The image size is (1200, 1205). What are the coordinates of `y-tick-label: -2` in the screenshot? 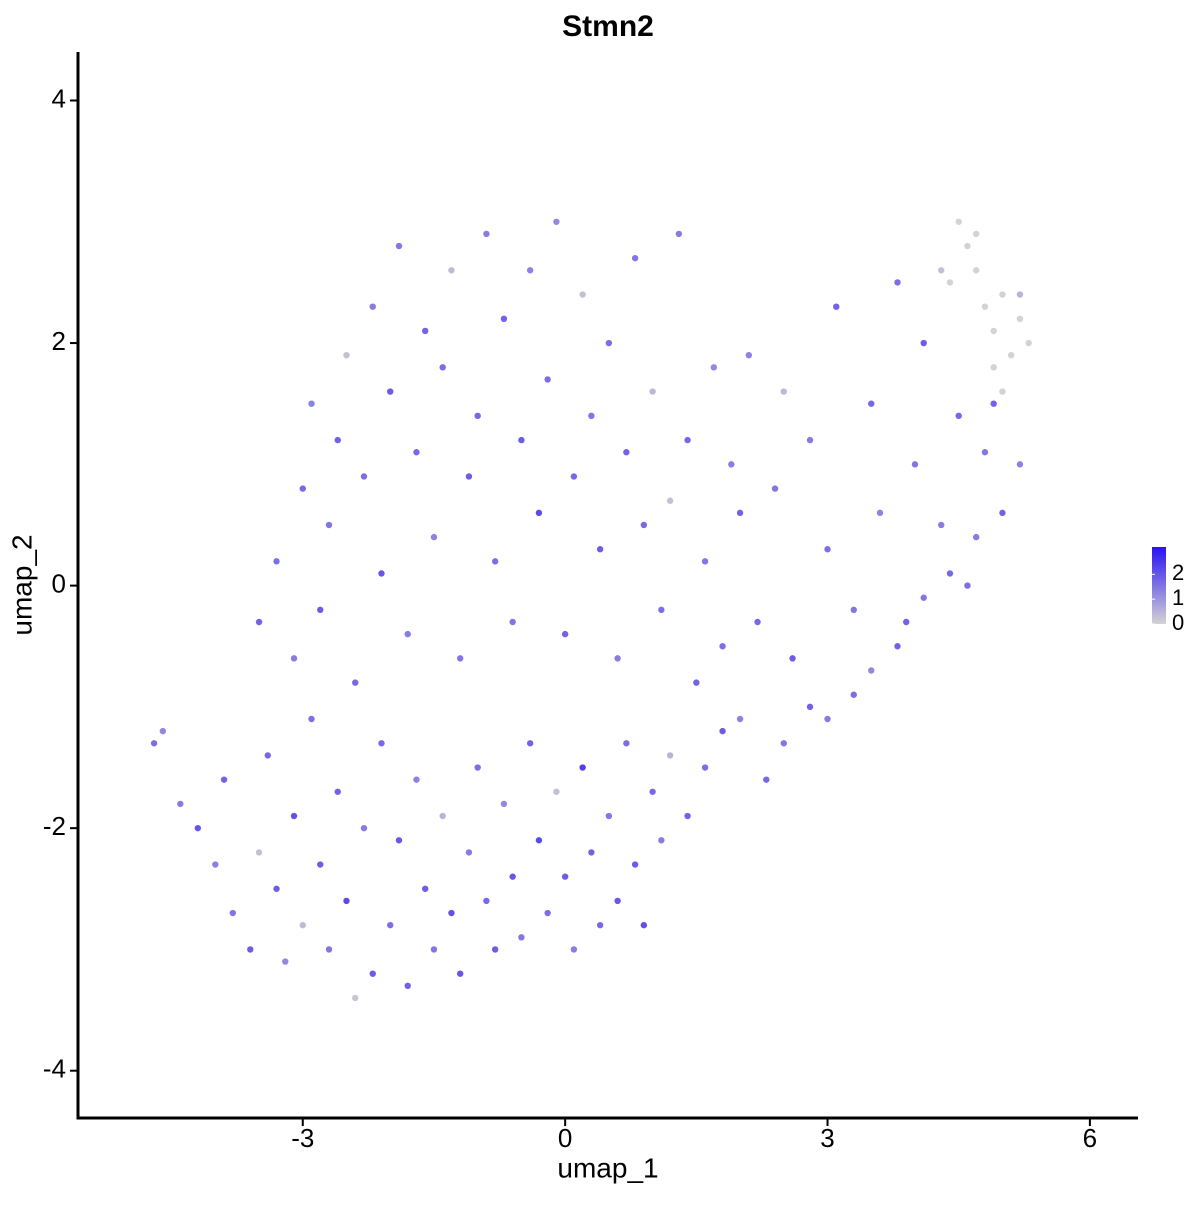 It's located at (54, 826).